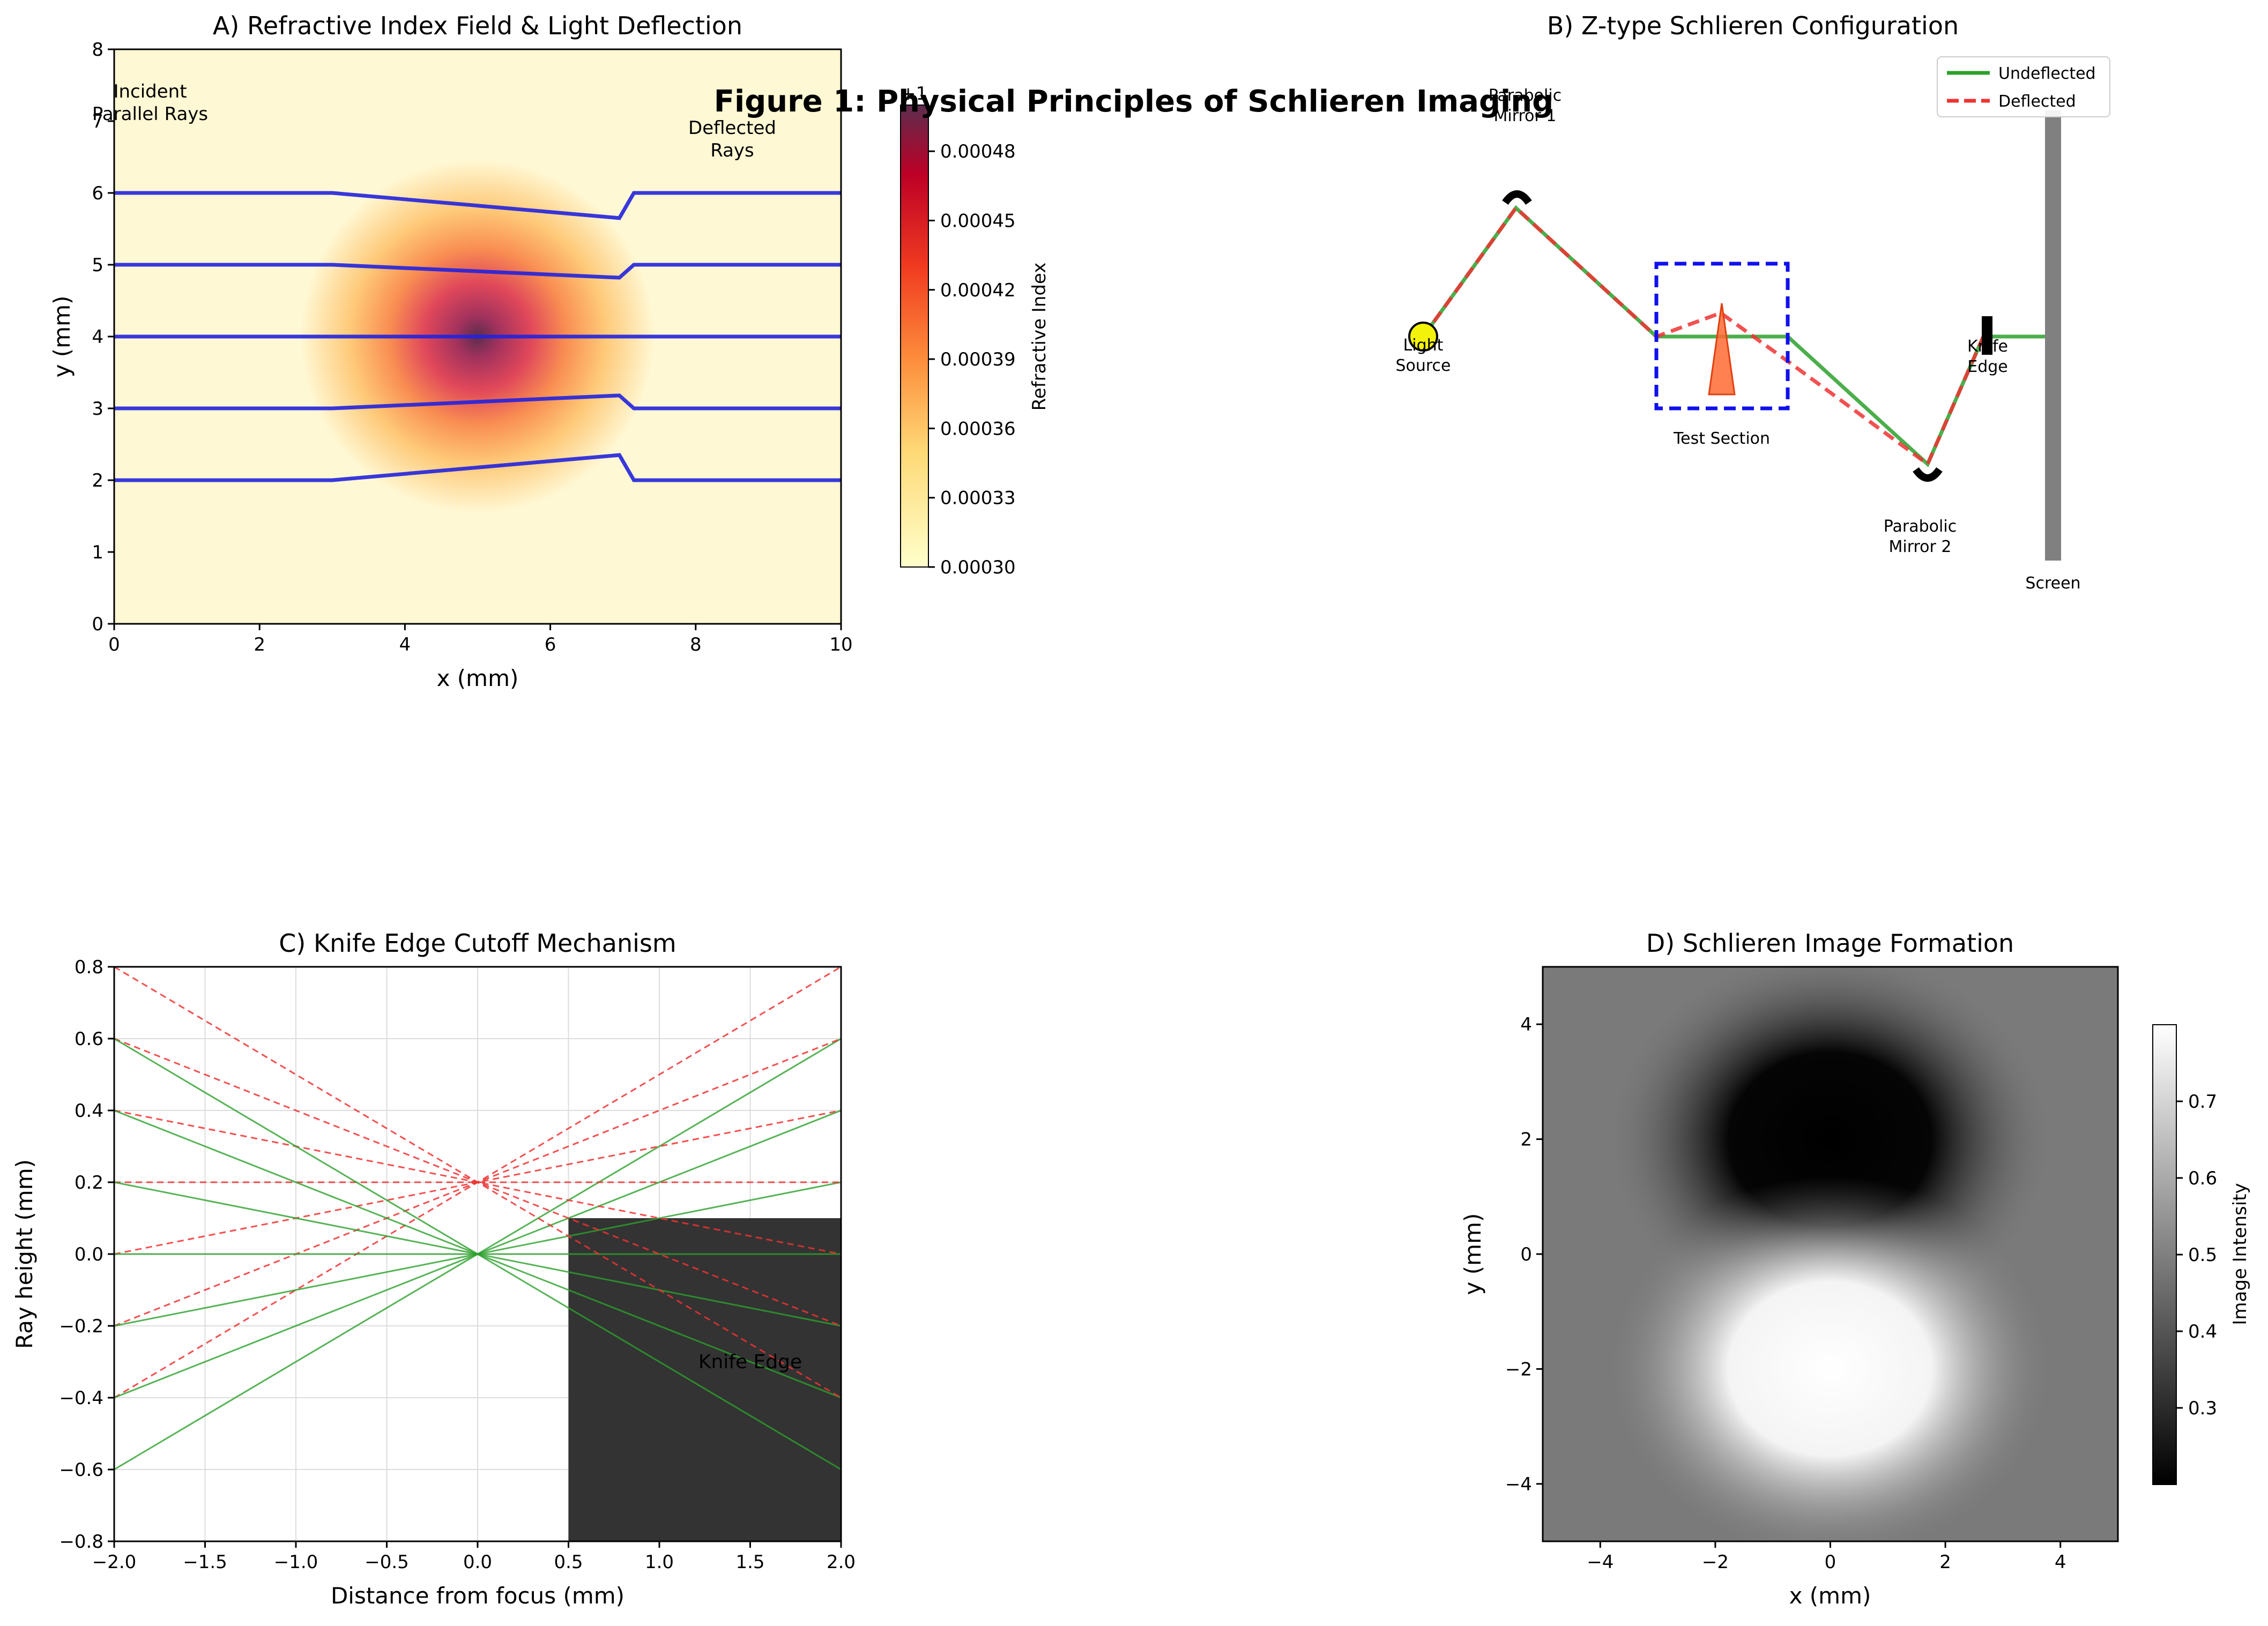 This screenshot has height=1626, width=2268. I want to click on colorbar-a-tick-label: 0.00048, so click(978, 151).